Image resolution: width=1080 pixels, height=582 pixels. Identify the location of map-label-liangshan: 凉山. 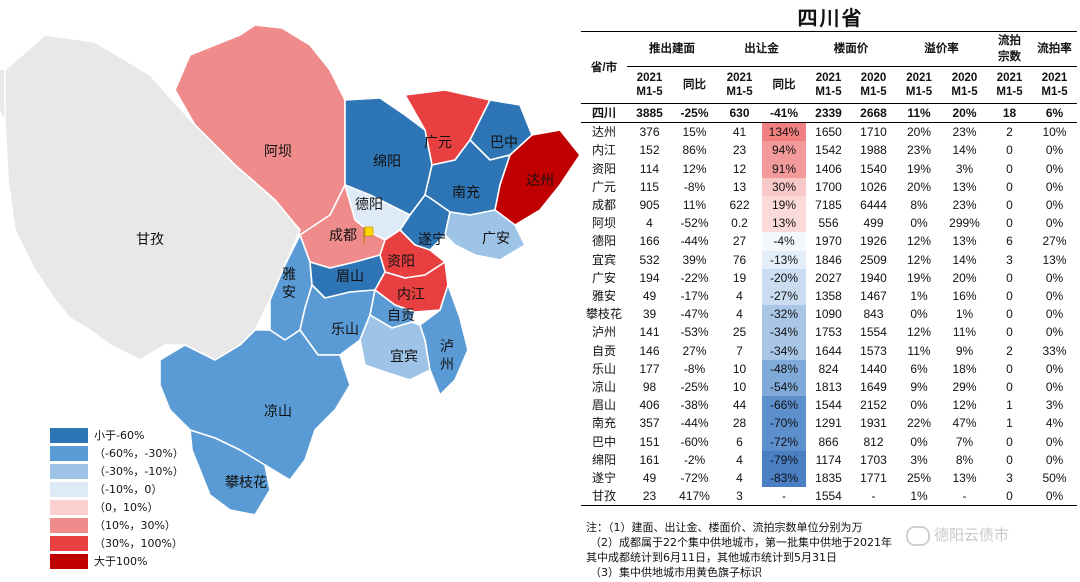
(278, 412).